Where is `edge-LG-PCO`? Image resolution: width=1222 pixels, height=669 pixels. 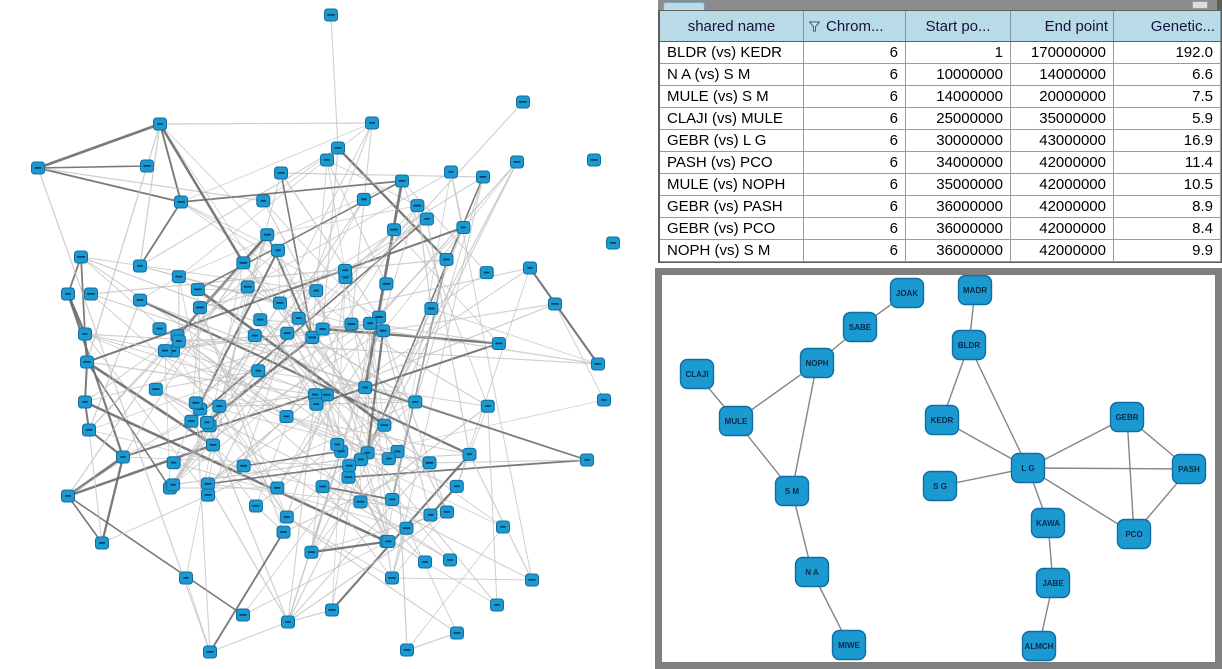 edge-LG-PCO is located at coordinates (1081, 501).